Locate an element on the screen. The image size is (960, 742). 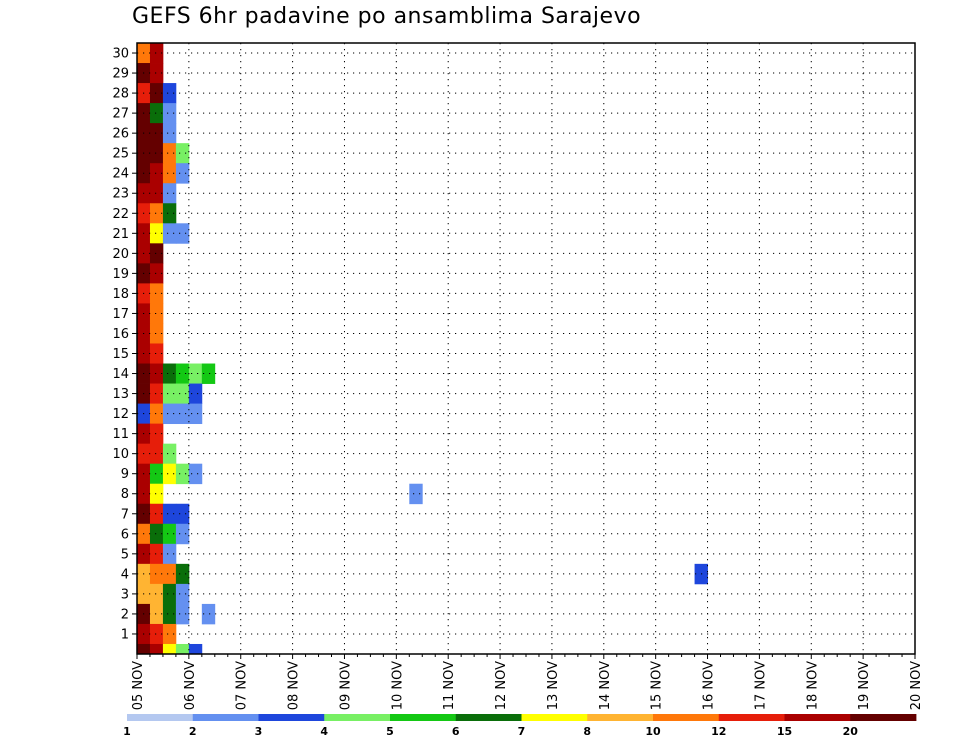
y-tick-label: 4 is located at coordinates (125, 574).